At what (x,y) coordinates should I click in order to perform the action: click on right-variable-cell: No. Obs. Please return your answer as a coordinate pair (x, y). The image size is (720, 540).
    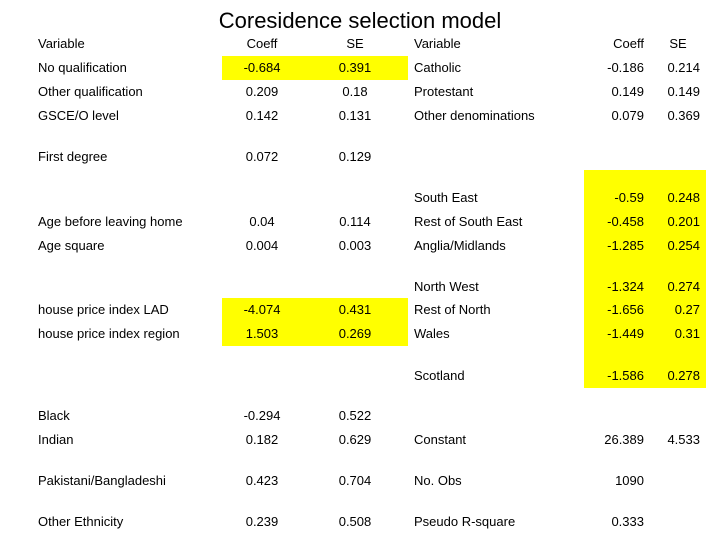
    Looking at the image, I should click on (438, 480).